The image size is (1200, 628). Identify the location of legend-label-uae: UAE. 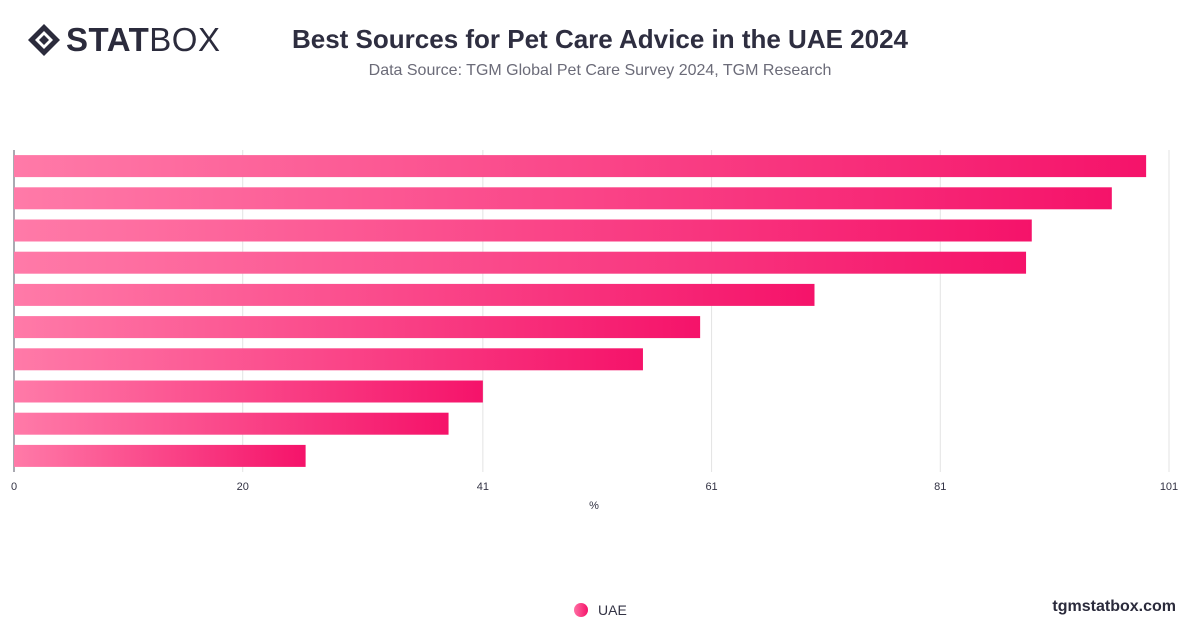
(612, 610).